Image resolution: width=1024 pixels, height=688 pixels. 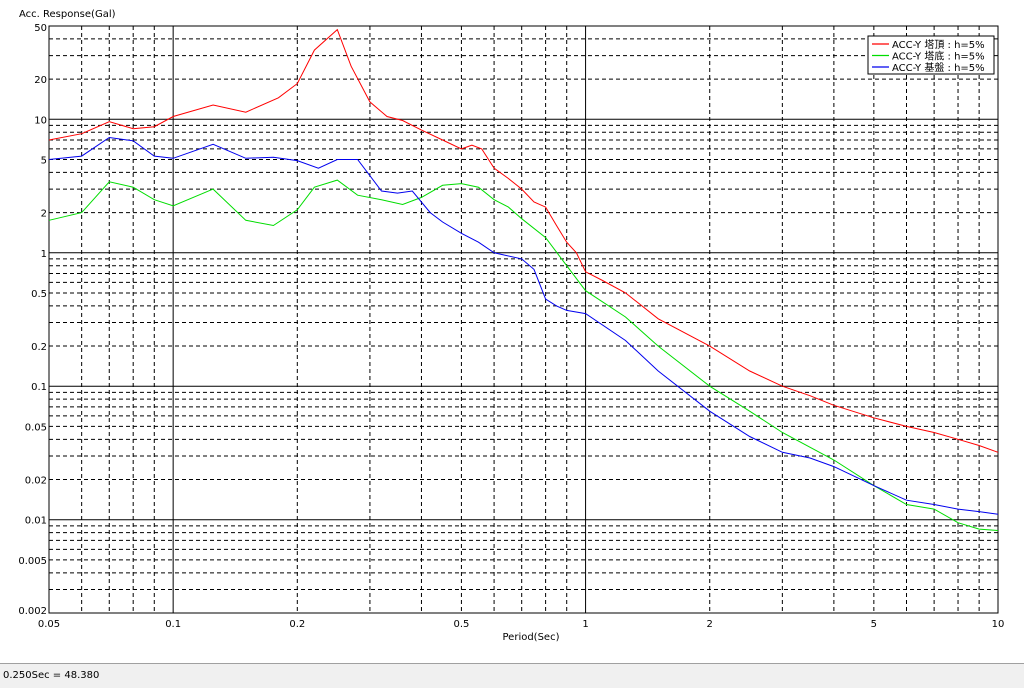 What do you see at coordinates (297, 624) in the screenshot?
I see `x-tick-label: 0.2` at bounding box center [297, 624].